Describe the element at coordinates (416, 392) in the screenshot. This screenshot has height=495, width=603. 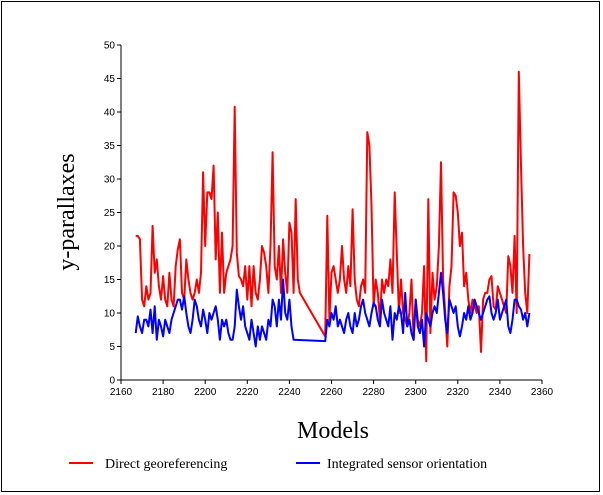
I see `x-tick-label: 2300` at that location.